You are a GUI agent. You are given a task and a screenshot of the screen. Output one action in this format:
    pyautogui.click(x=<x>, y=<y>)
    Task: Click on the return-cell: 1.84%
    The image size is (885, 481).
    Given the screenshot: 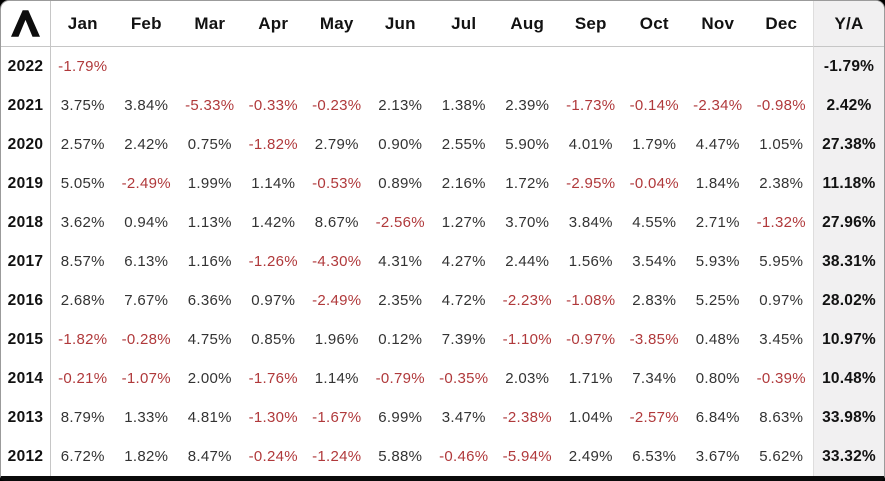 What is the action you would take?
    pyautogui.click(x=717, y=183)
    